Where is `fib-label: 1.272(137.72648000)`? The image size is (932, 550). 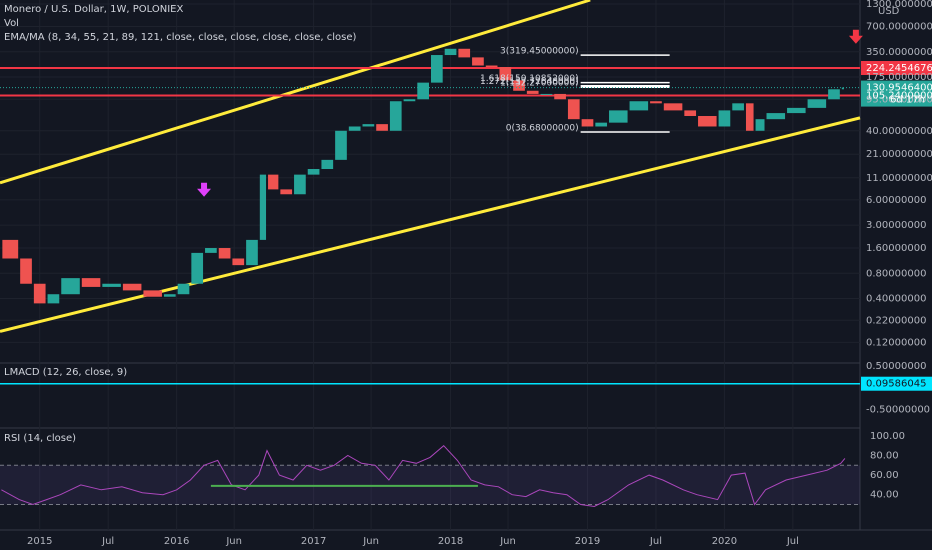
fib-label: 1.272(137.72648000) is located at coordinates (529, 82).